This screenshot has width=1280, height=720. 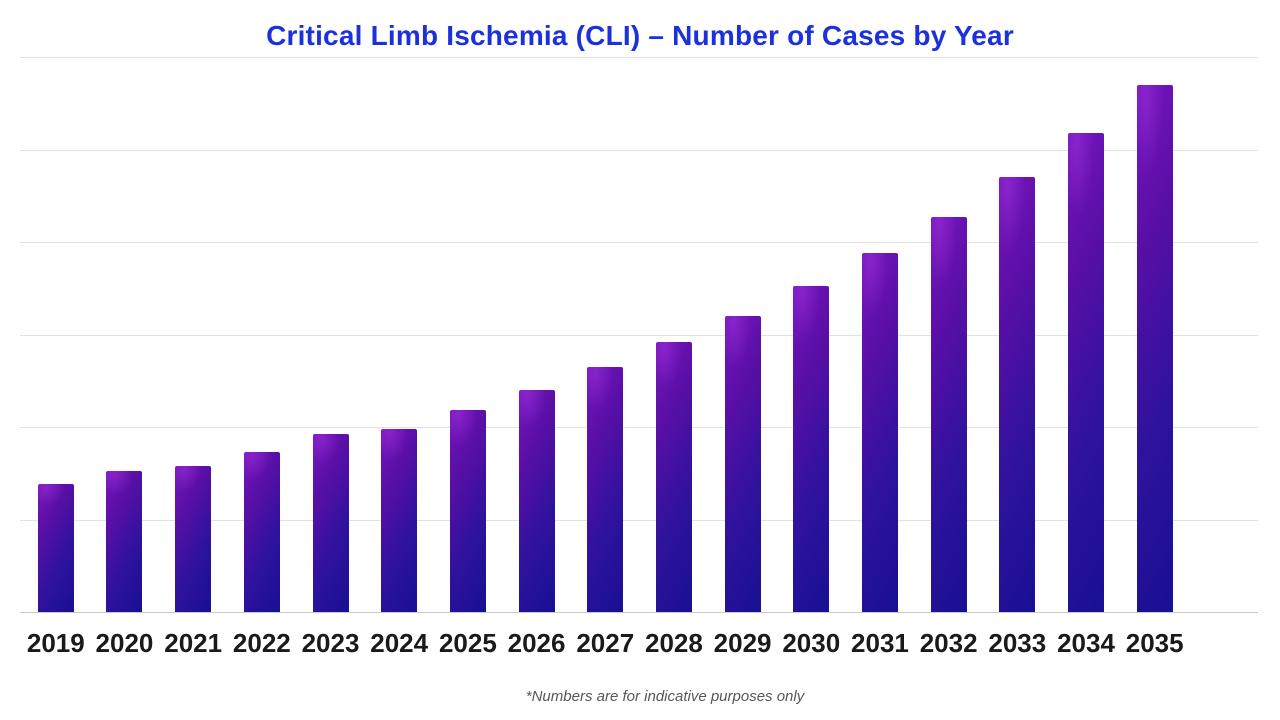 What do you see at coordinates (880, 643) in the screenshot?
I see `x-tick-label-2031: 2031` at bounding box center [880, 643].